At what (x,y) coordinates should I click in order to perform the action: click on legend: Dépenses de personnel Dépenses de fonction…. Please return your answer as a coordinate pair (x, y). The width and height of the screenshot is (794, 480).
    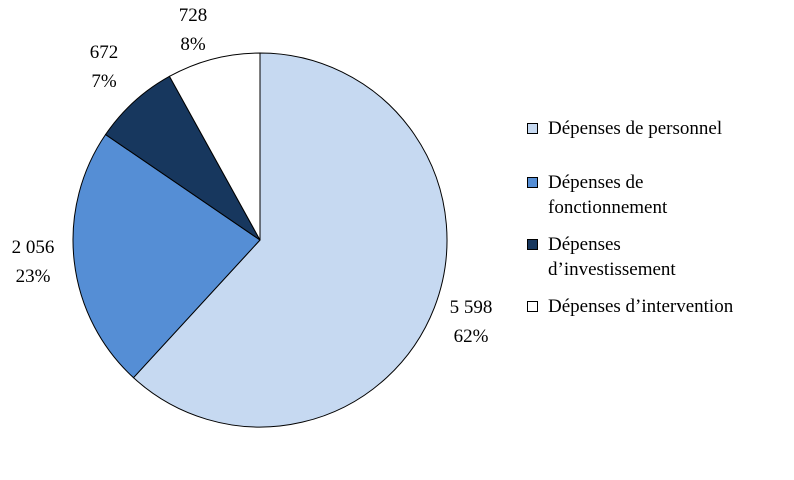
    Looking at the image, I should click on (659, 217).